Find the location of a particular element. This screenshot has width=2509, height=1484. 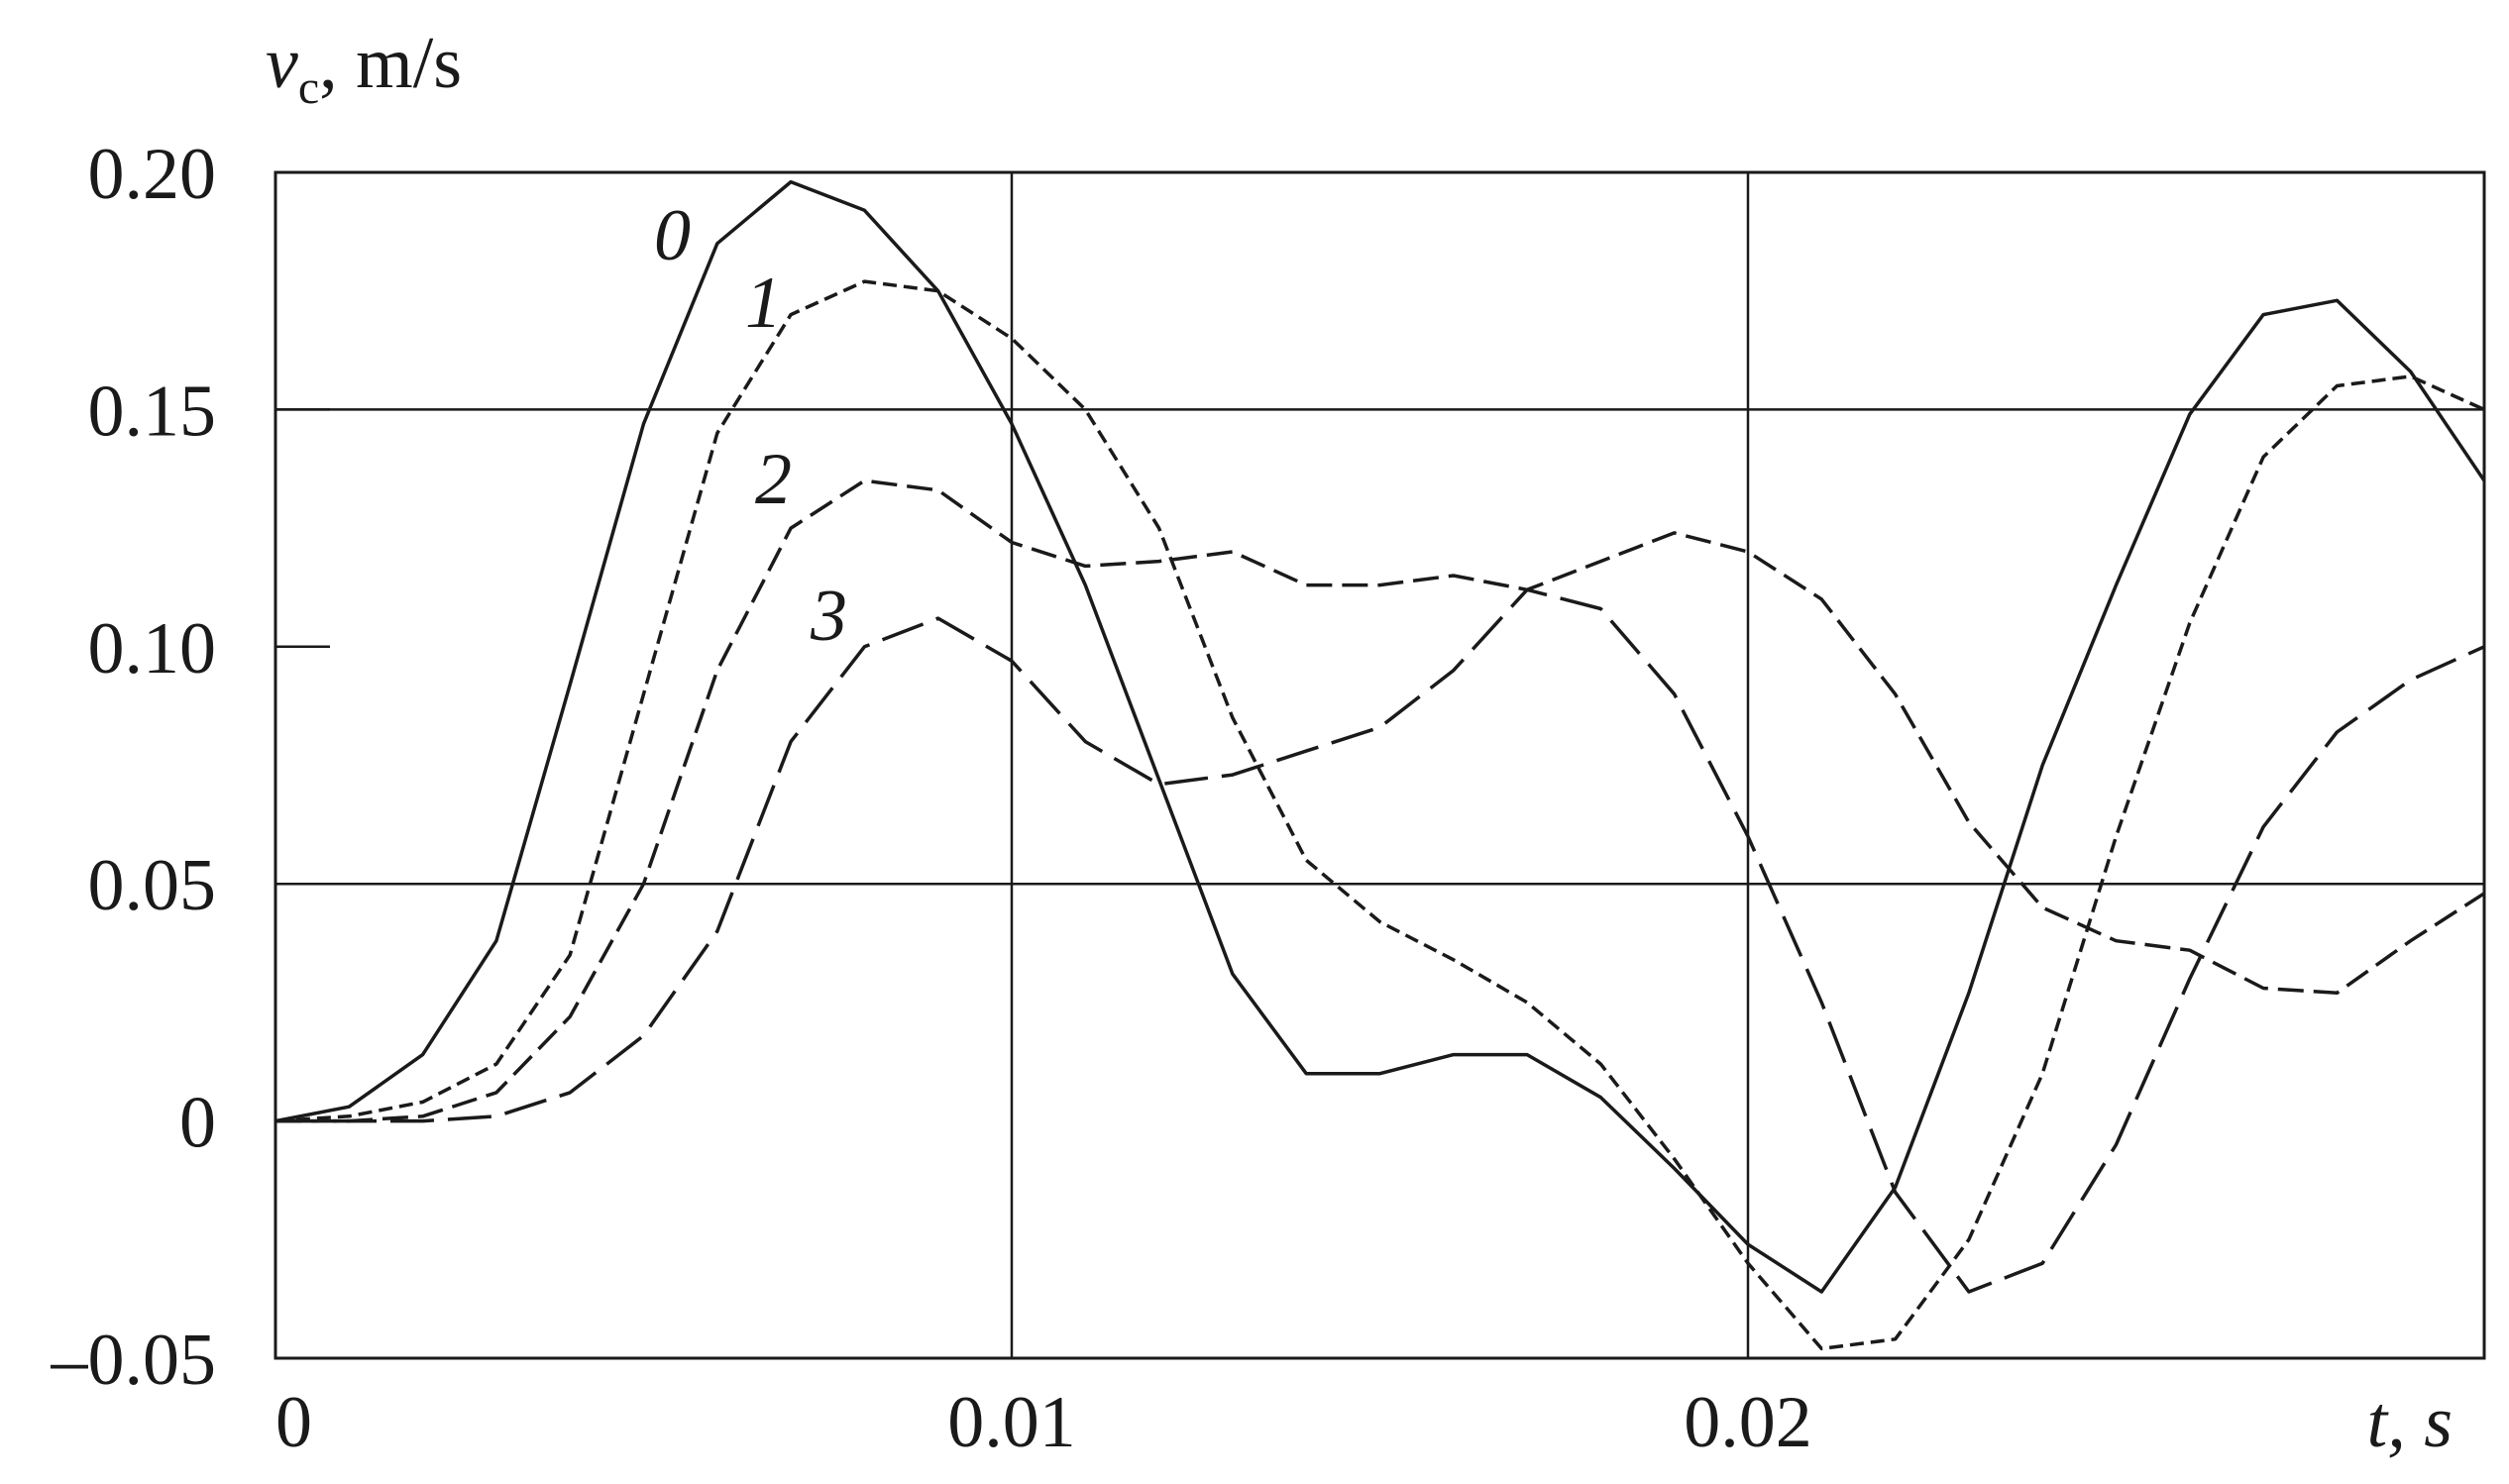

y-axis-label: vc, m/s is located at coordinates (364, 68).